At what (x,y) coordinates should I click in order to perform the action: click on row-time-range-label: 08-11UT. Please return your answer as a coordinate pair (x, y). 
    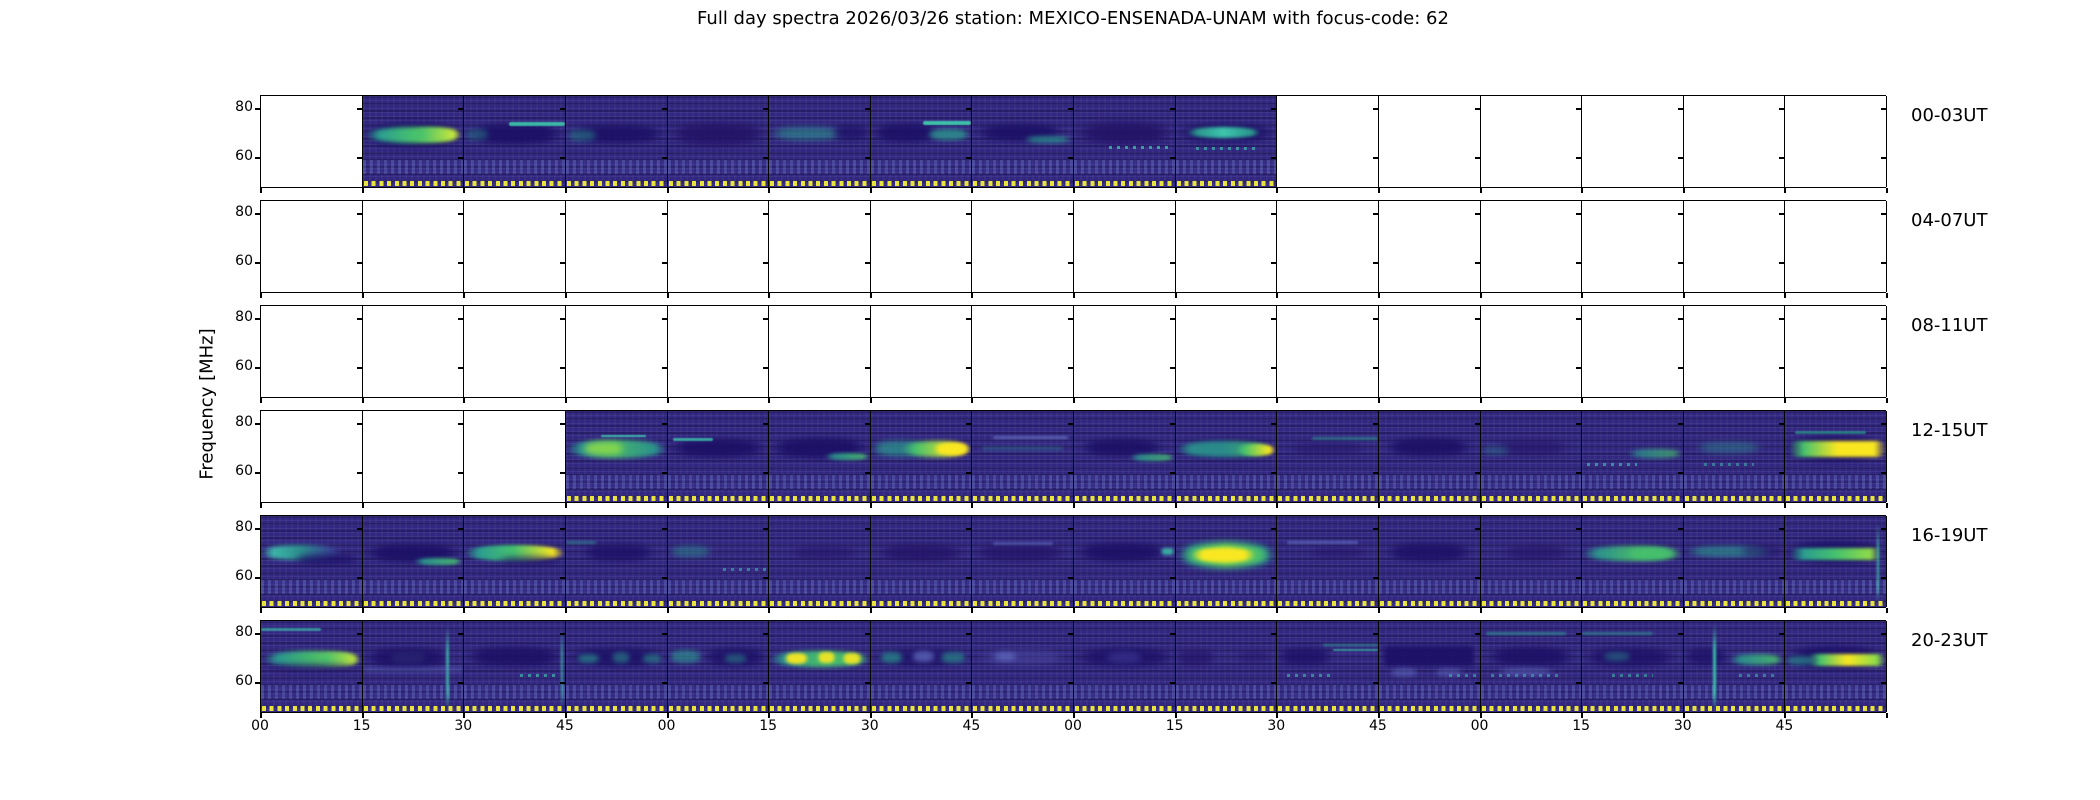
    Looking at the image, I should click on (1949, 325).